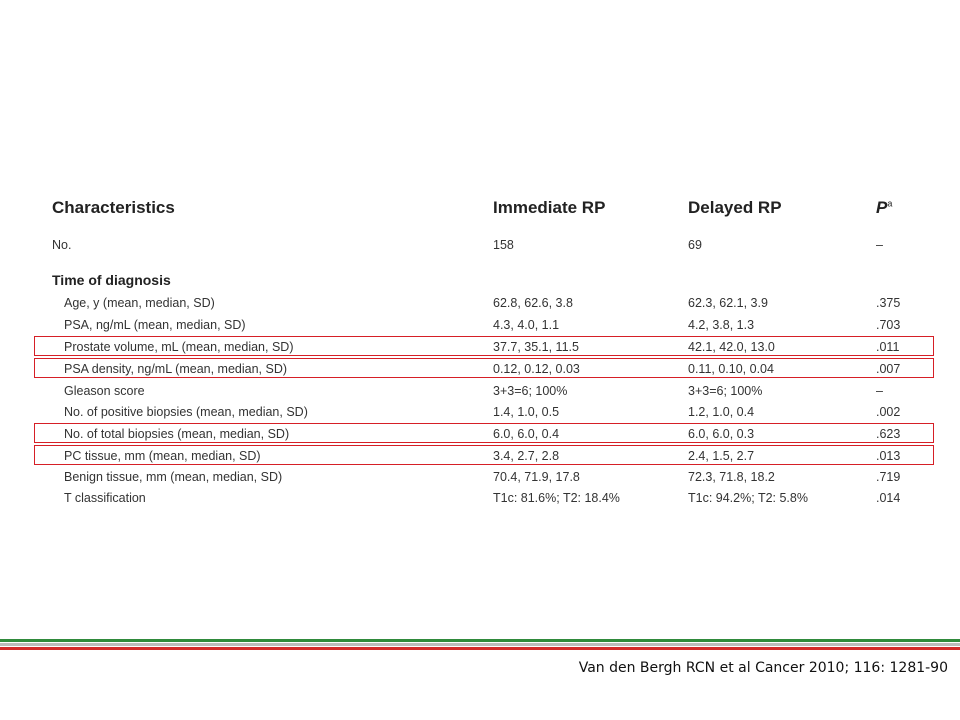 The image size is (960, 720). Describe the element at coordinates (62, 245) in the screenshot. I see `row-label: No.` at that location.